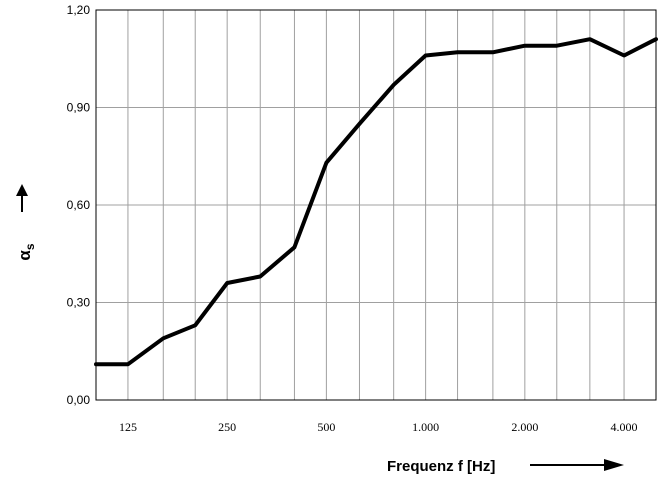 The height and width of the screenshot is (479, 658). Describe the element at coordinates (378, 427) in the screenshot. I see `x-tick-labels: 125 250 500 1.000 2.000 4.000` at that location.